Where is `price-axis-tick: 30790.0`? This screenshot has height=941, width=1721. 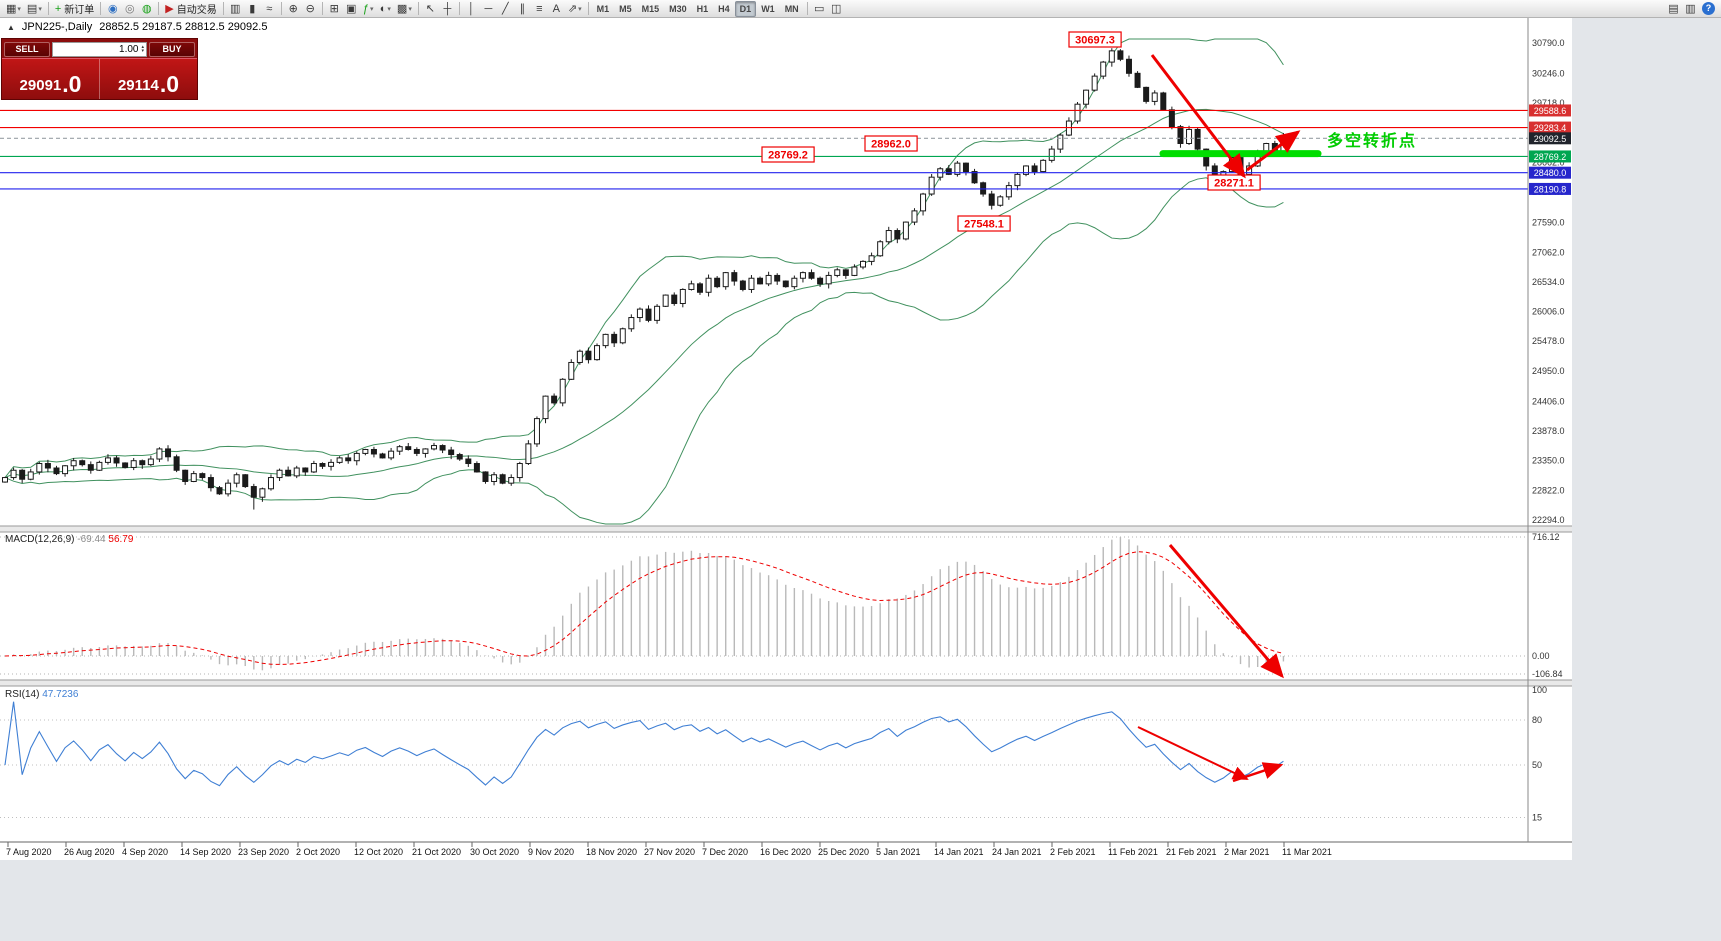 price-axis-tick: 30790.0 is located at coordinates (1548, 43).